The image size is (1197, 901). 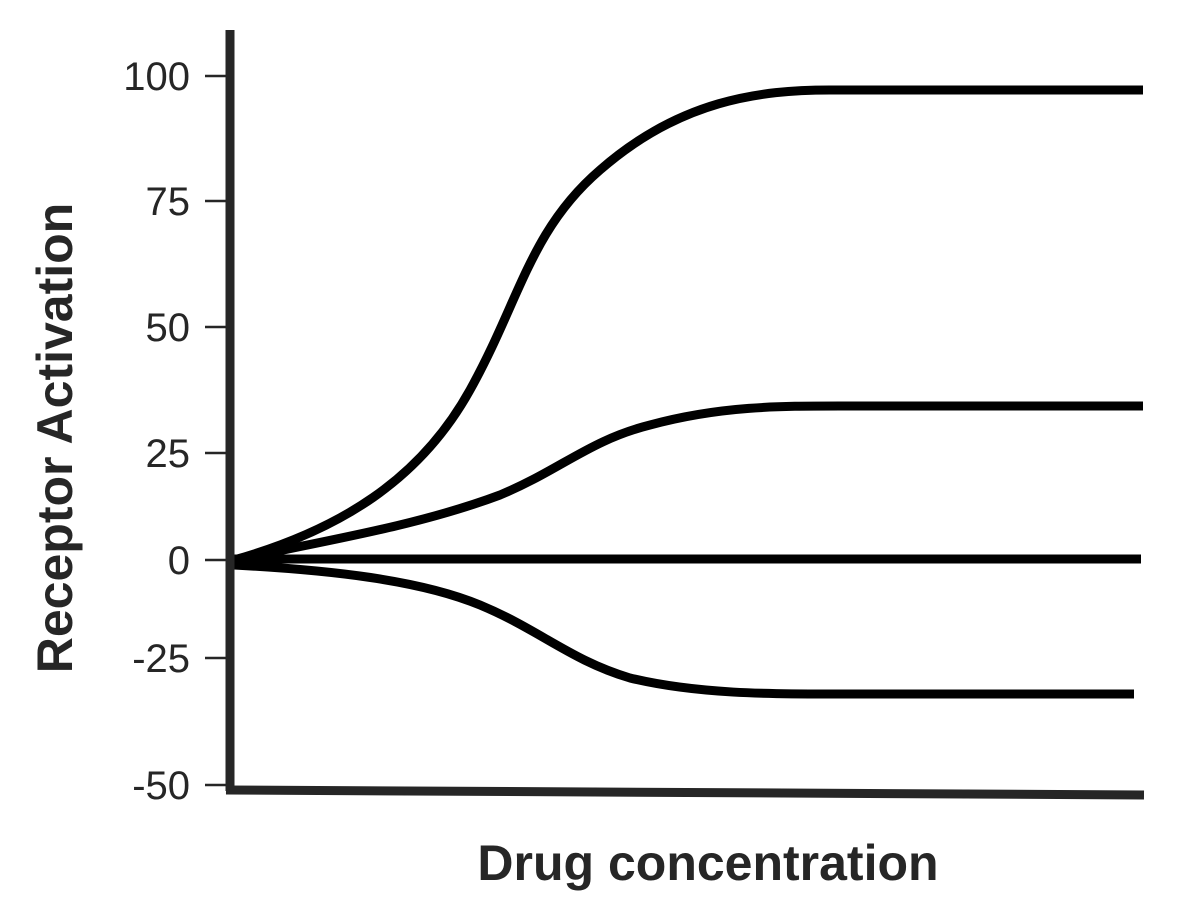 What do you see at coordinates (156, 77) in the screenshot?
I see `y-tick-label: 100` at bounding box center [156, 77].